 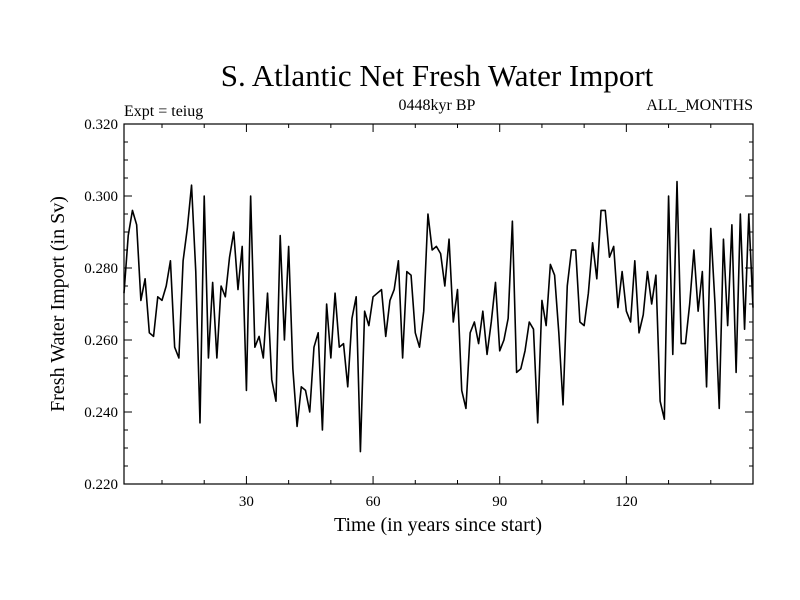 I want to click on y-tick-label: 0.280, so click(x=101, y=269).